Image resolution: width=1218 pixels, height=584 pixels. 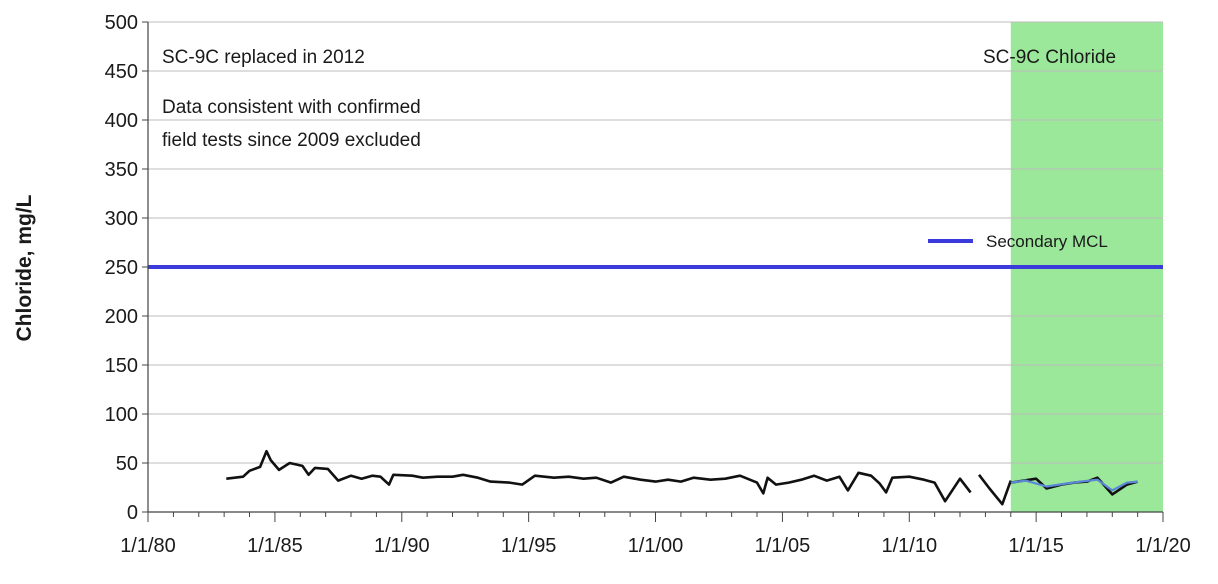 What do you see at coordinates (121, 415) in the screenshot?
I see `y-tick-label-100: 100` at bounding box center [121, 415].